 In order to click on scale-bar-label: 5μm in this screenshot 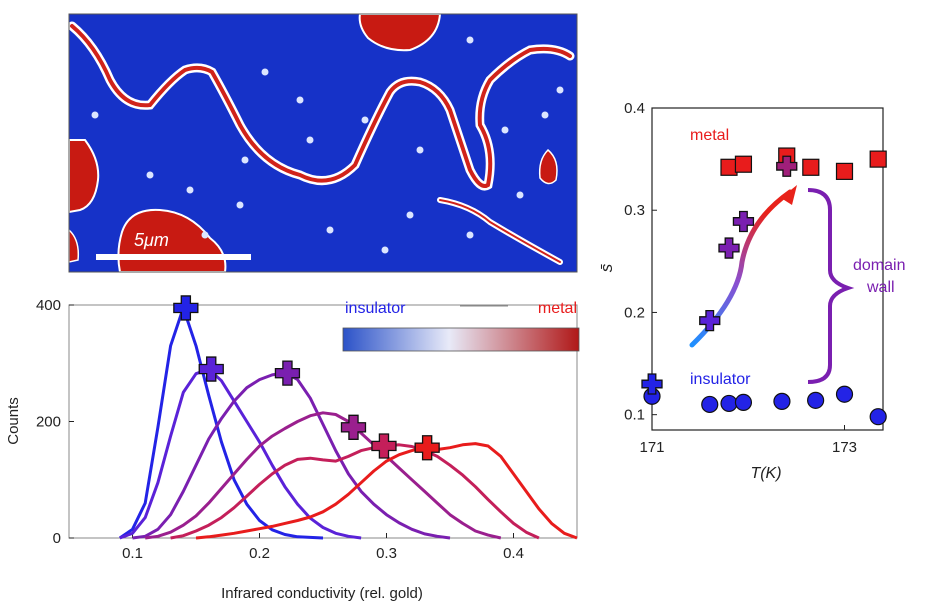, I will do `click(151, 240)`.